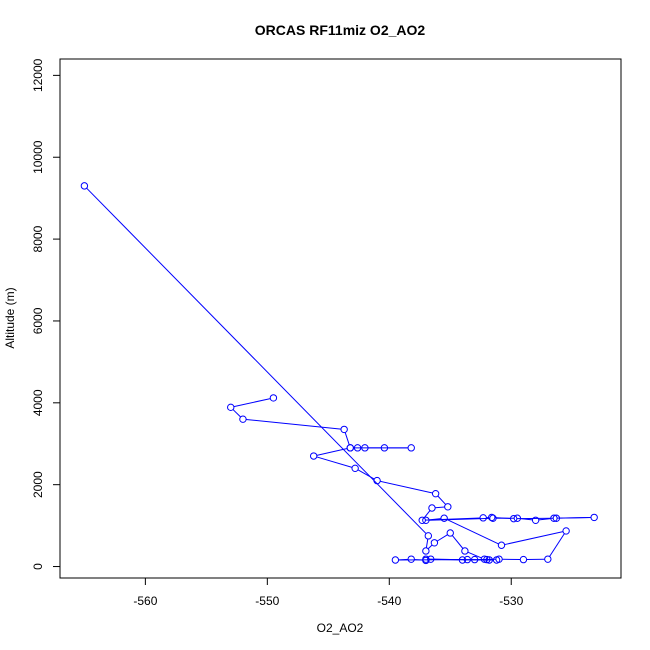 The width and height of the screenshot is (650, 650). What do you see at coordinates (38, 157) in the screenshot?
I see `y-tick-label: 10000` at bounding box center [38, 157].